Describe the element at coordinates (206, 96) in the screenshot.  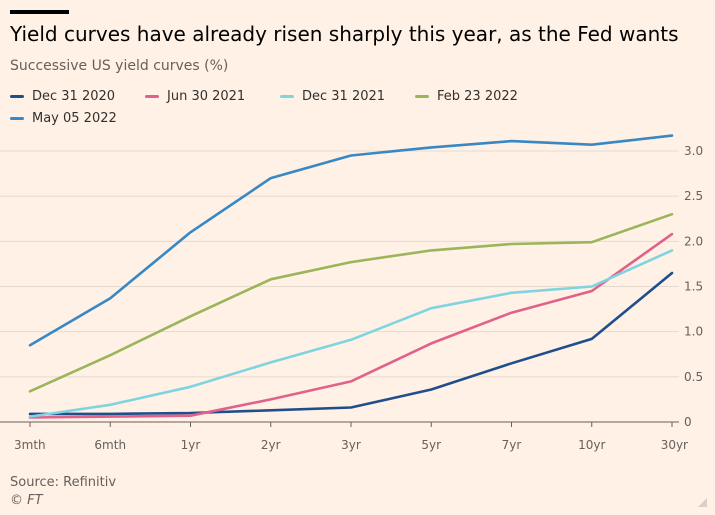
I see `legend-label: Jun 30 2021` at that location.